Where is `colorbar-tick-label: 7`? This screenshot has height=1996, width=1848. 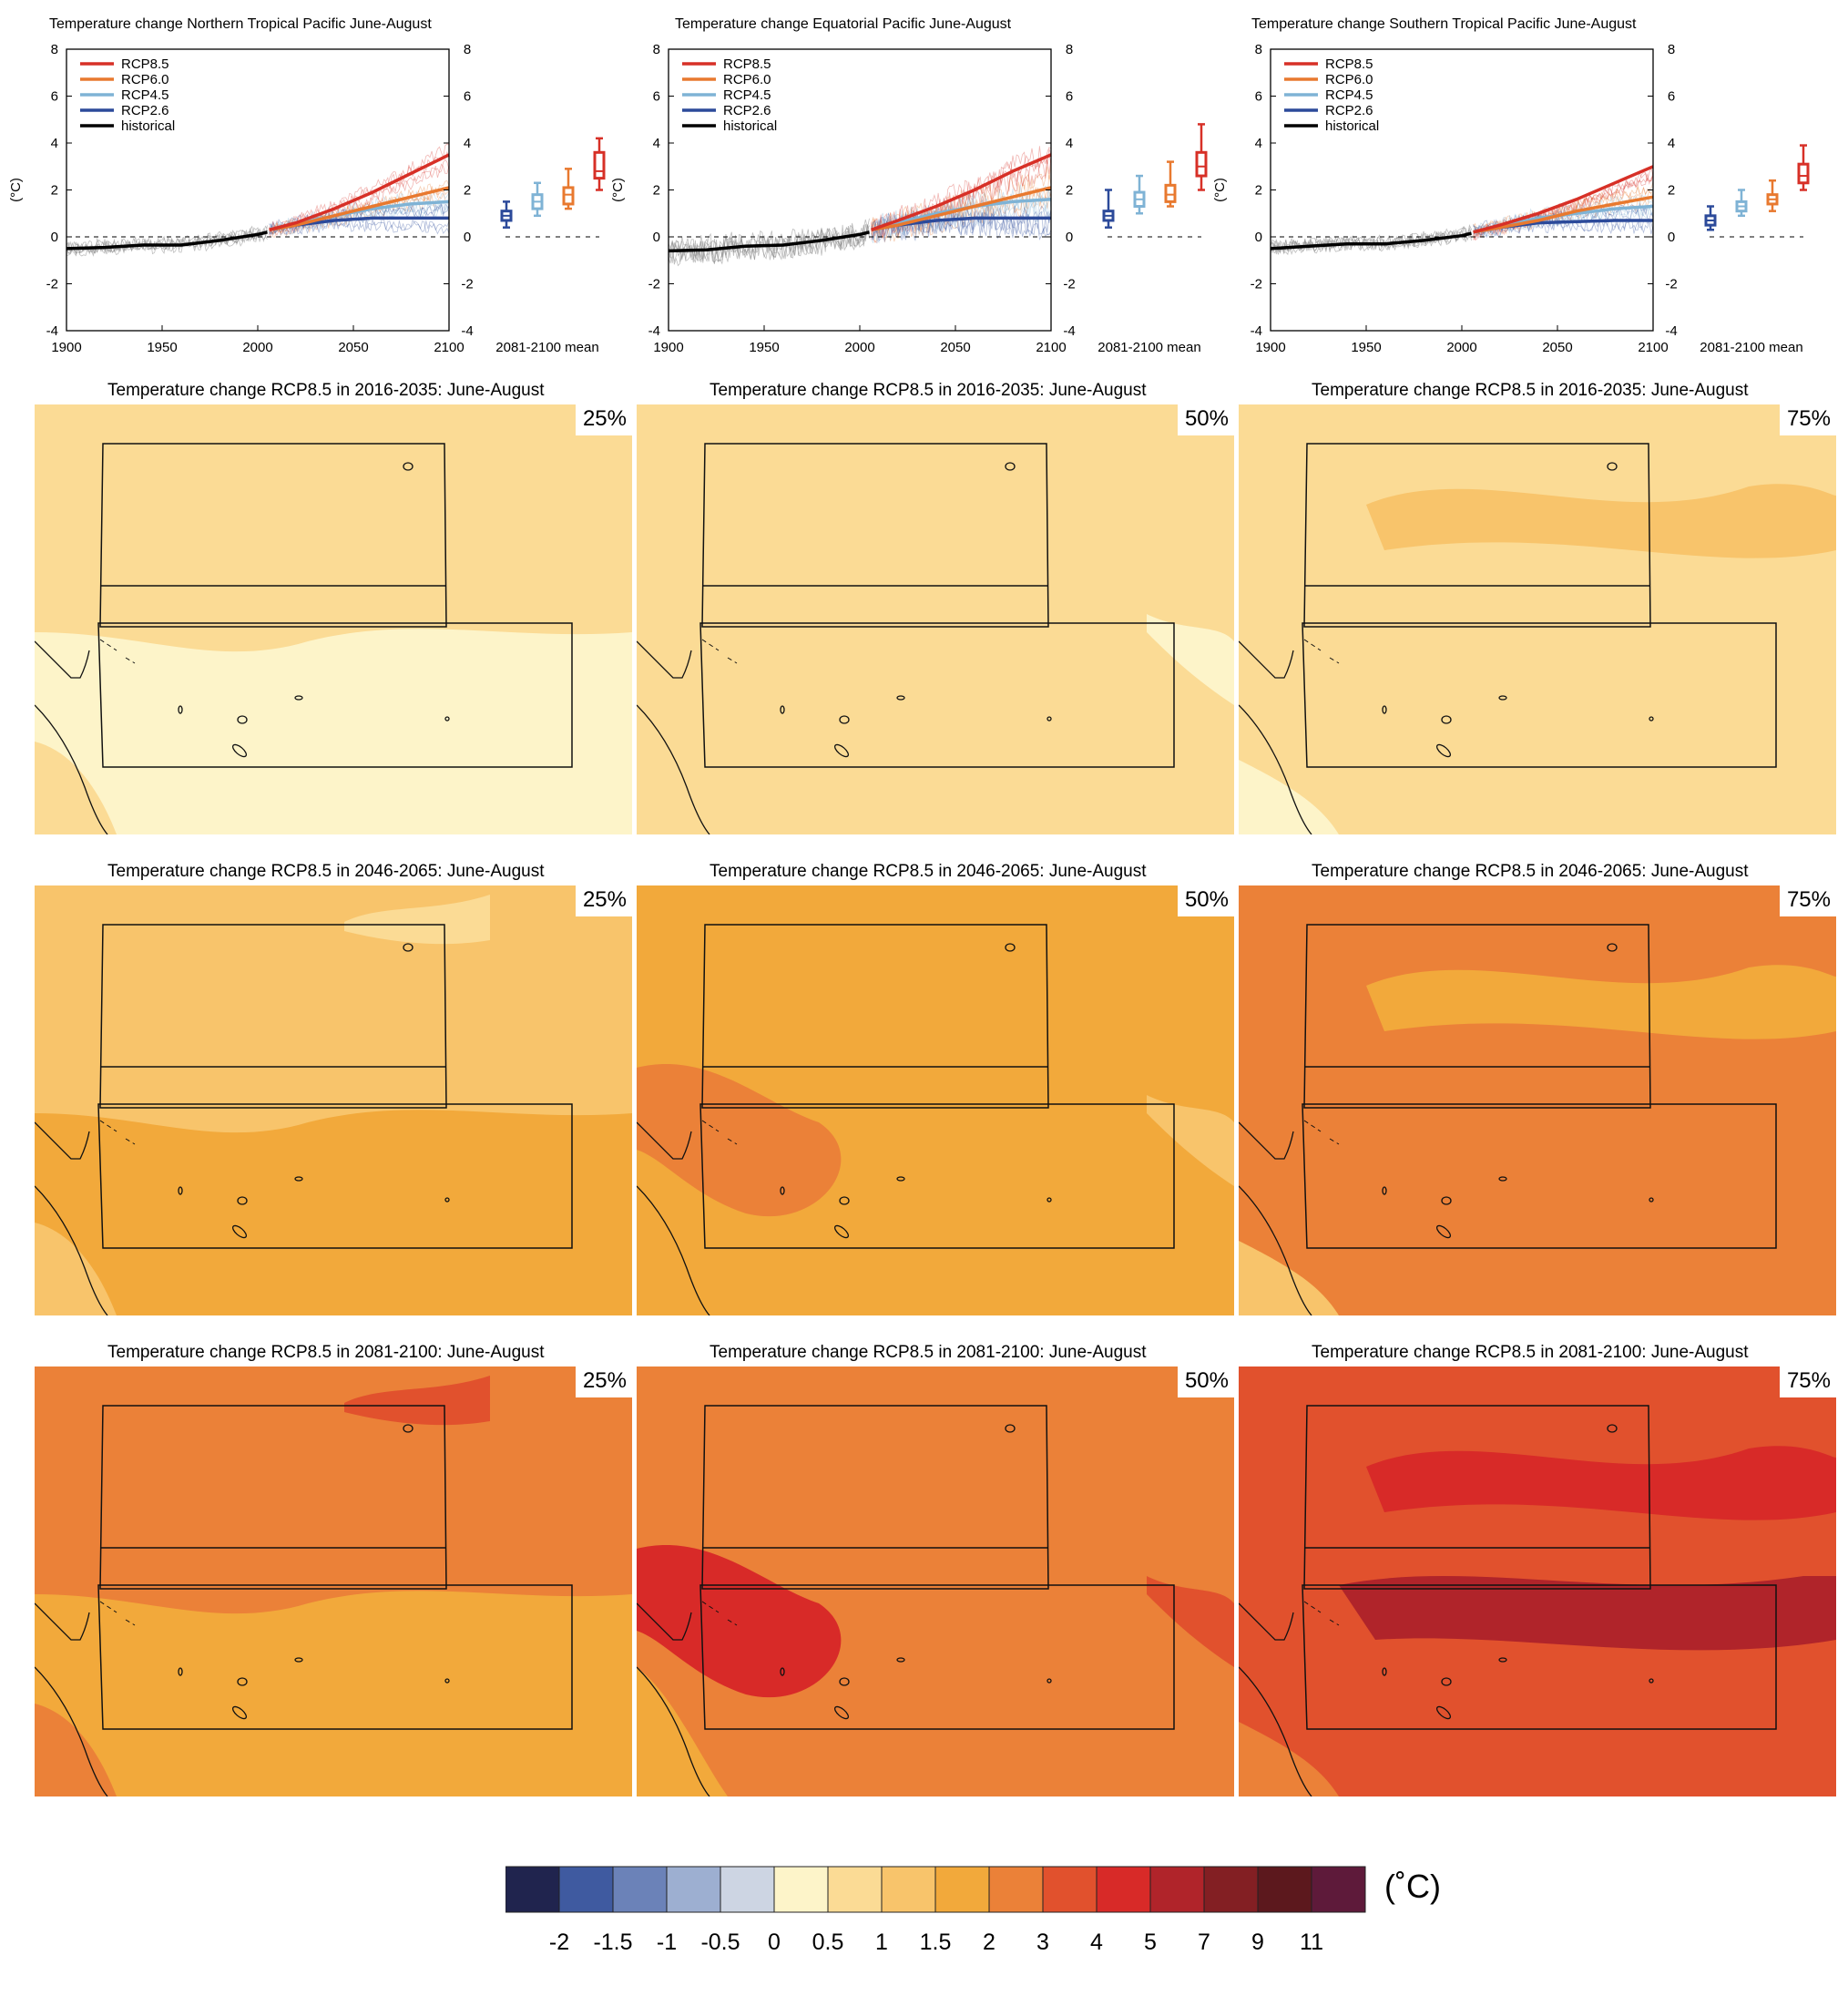 colorbar-tick-label: 7 is located at coordinates (1204, 1942).